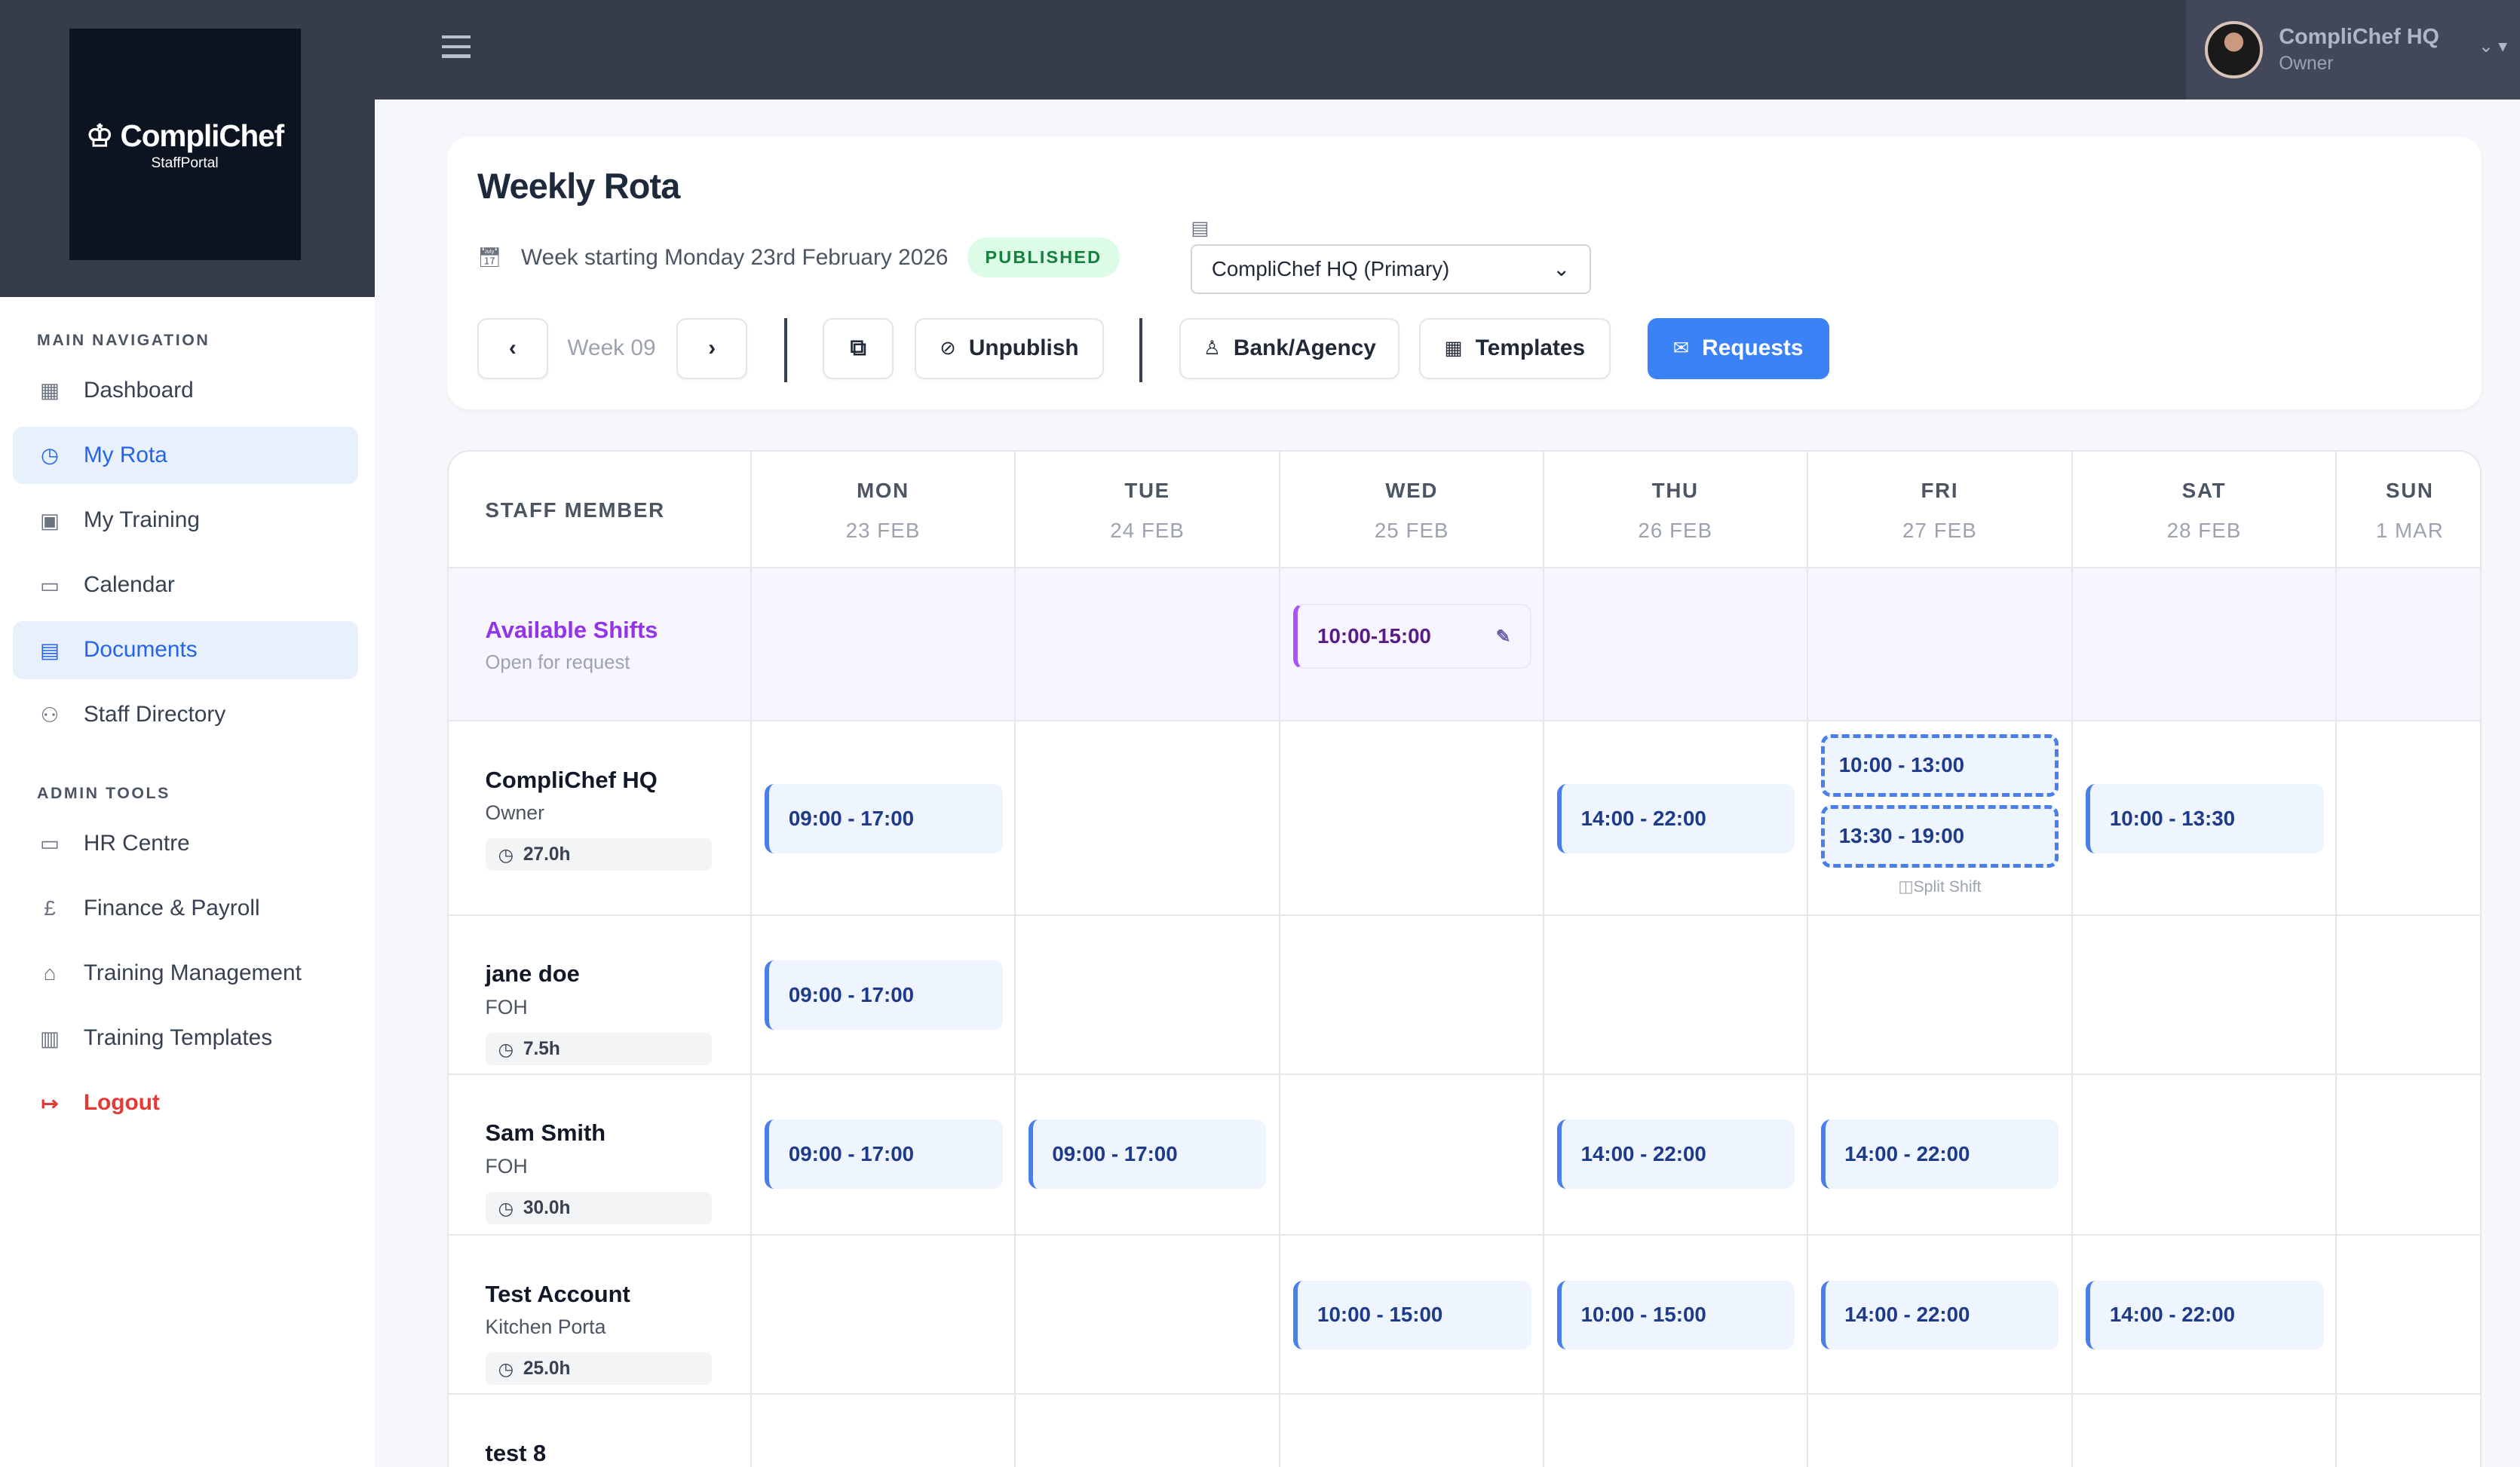 The image size is (2520, 1467). Describe the element at coordinates (599, 1369) in the screenshot. I see `hours-badge: ◷ 25.0h` at that location.